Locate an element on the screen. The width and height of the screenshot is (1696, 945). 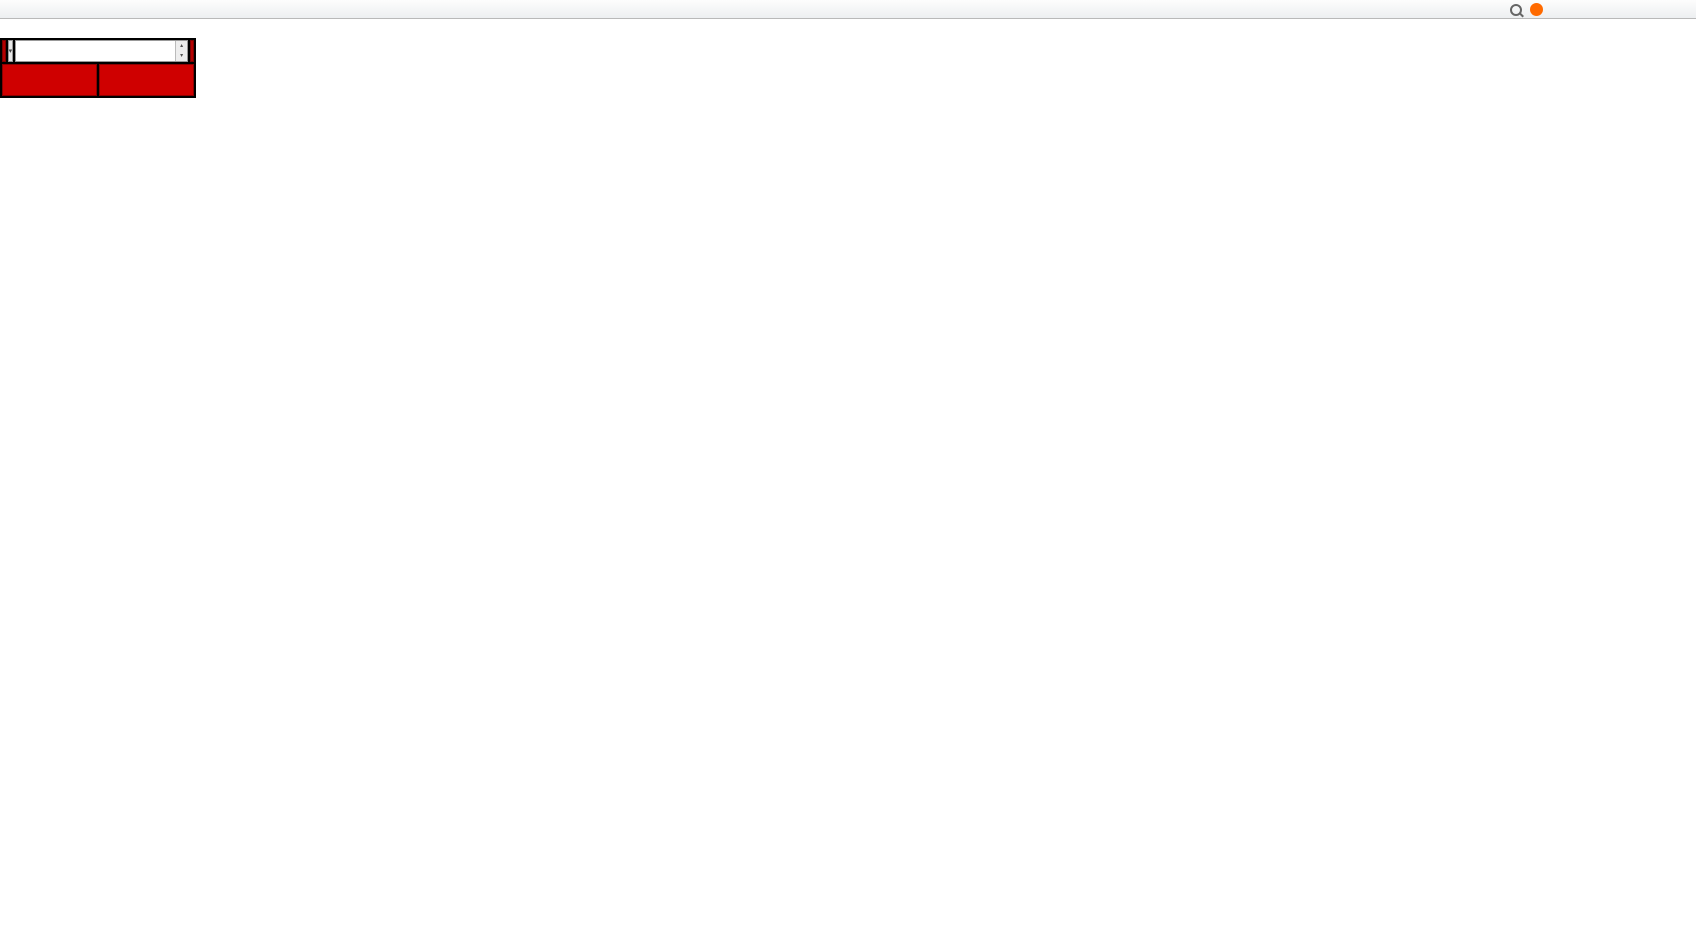
buy-price is located at coordinates (146, 80).